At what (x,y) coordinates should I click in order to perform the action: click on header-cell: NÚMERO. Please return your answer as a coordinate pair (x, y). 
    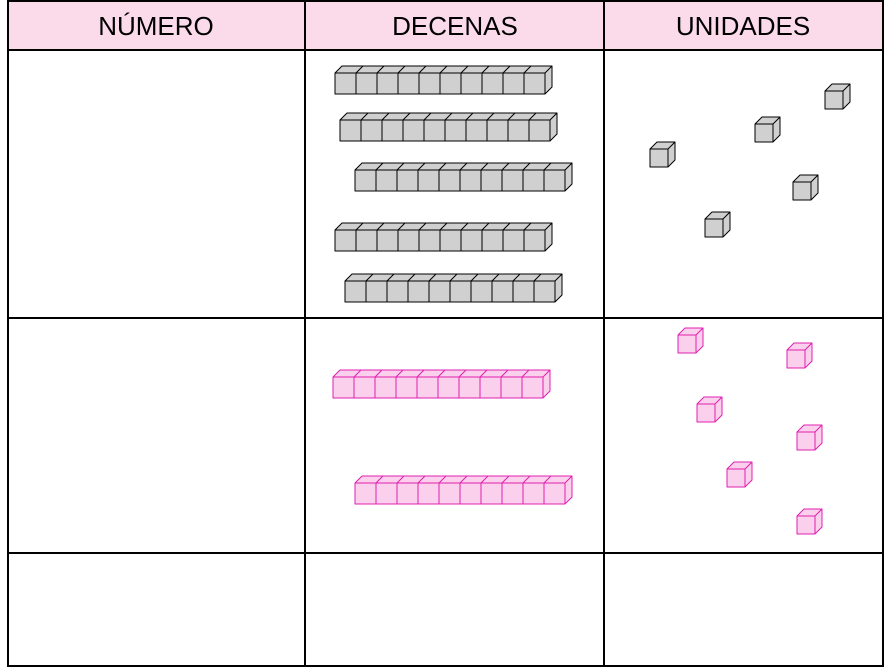
    Looking at the image, I should click on (156, 26).